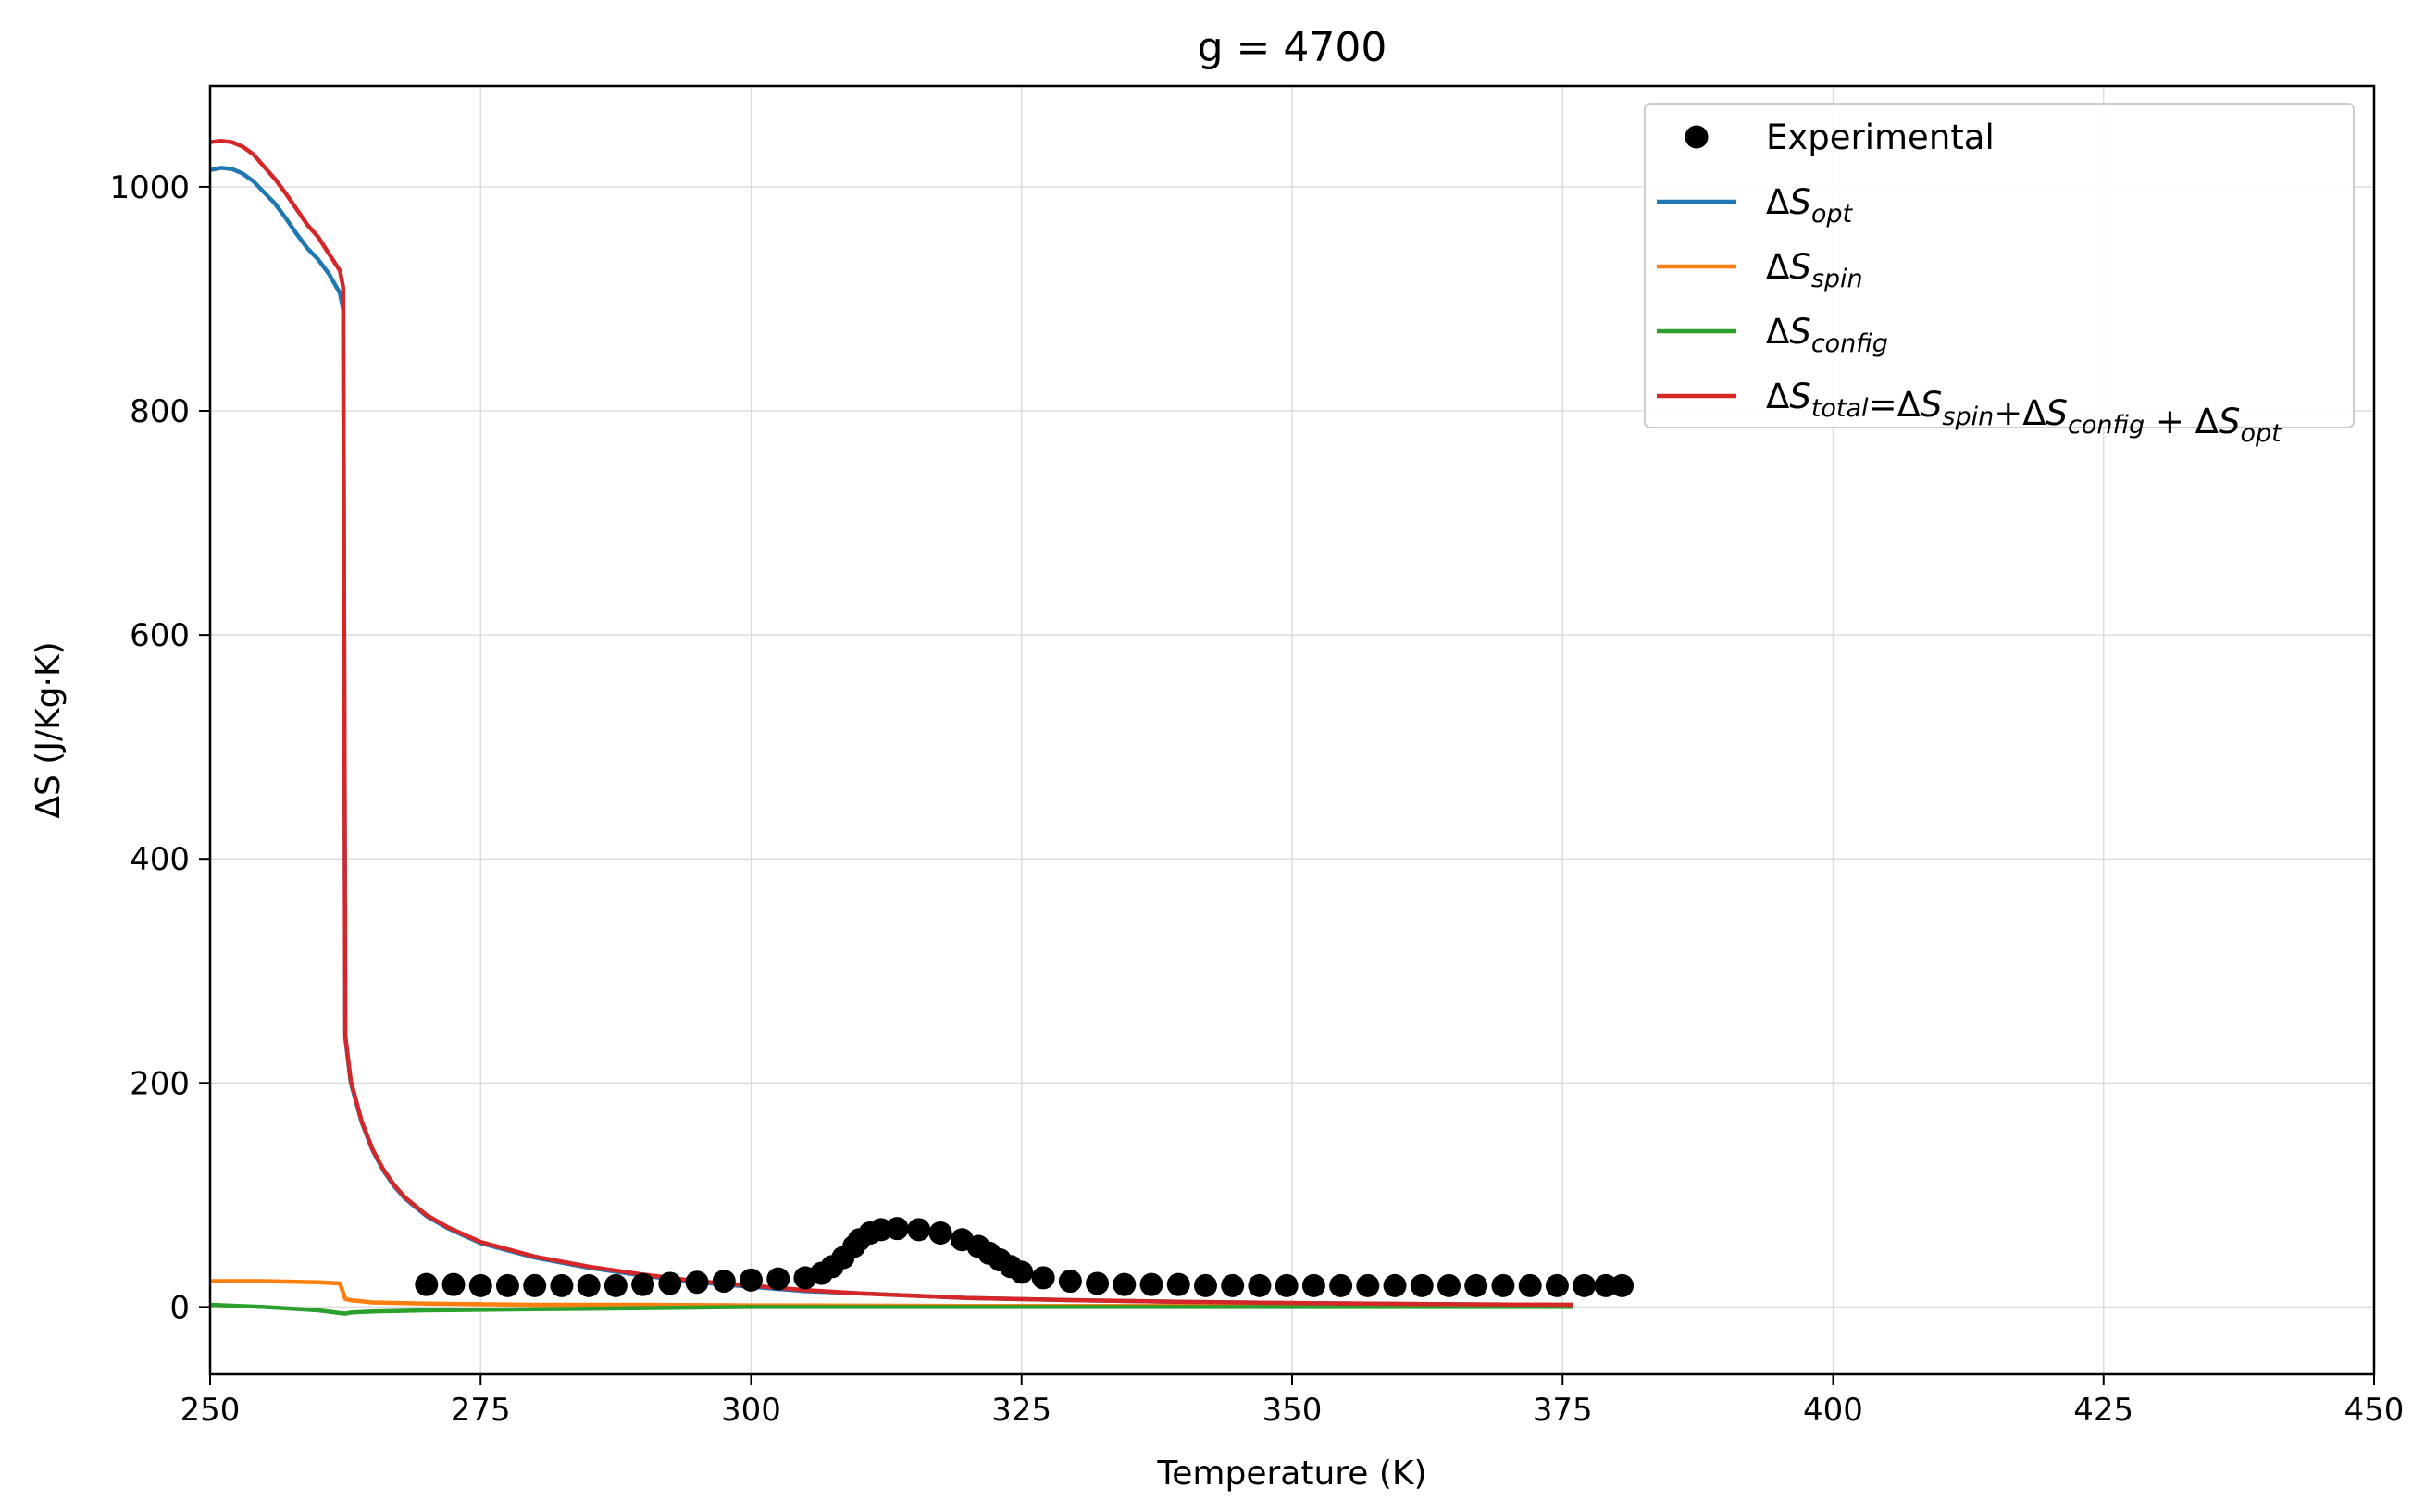  Describe the element at coordinates (1291, 1474) in the screenshot. I see `x-axis-label: Temperature (K)` at that location.